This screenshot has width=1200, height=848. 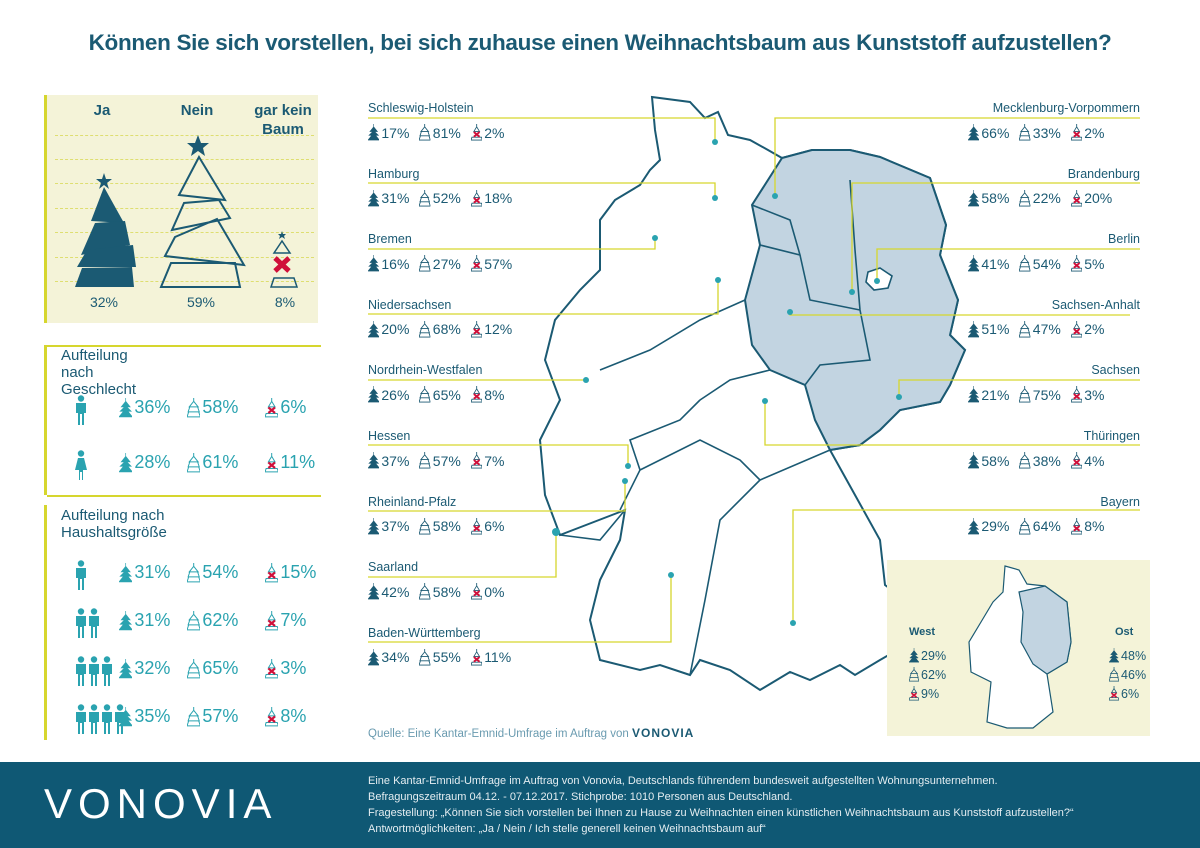 I want to click on ja-percent: 37%, so click(x=395, y=526).